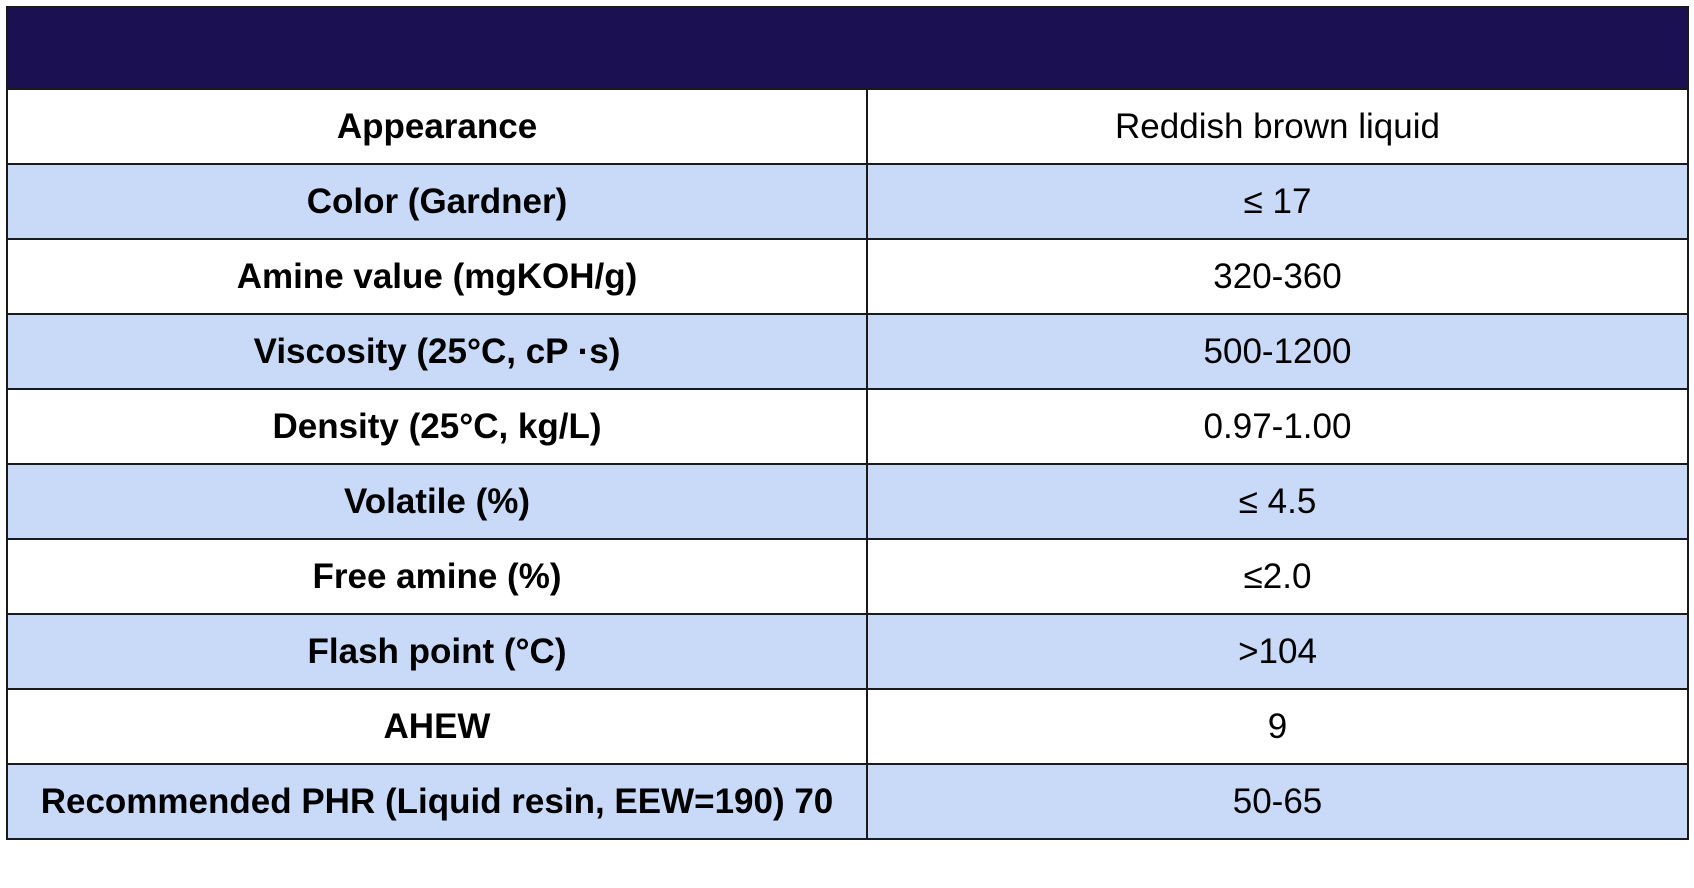  What do you see at coordinates (1277, 726) in the screenshot?
I see `value-cell: 9` at bounding box center [1277, 726].